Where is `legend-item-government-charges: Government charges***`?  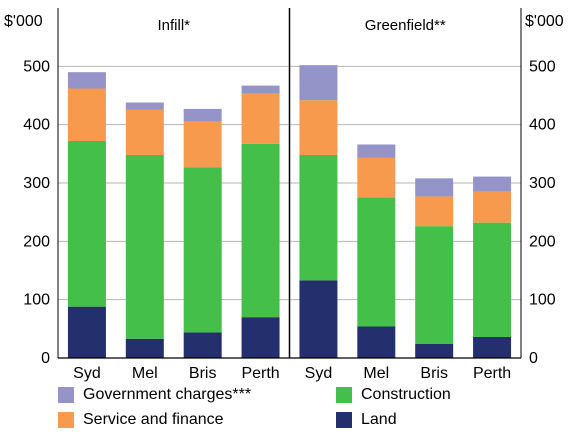
legend-item-government-charges: Government charges*** is located at coordinates (154, 395).